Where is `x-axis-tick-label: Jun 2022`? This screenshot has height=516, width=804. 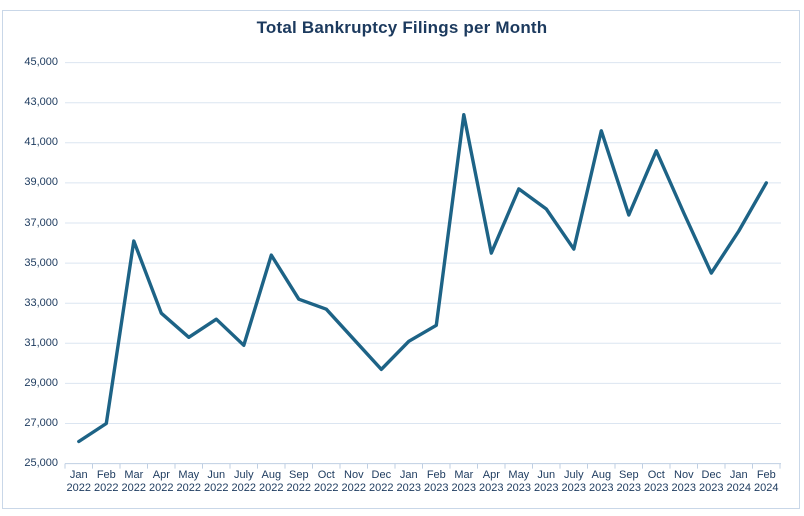
x-axis-tick-label: Jun 2022 is located at coordinates (216, 482).